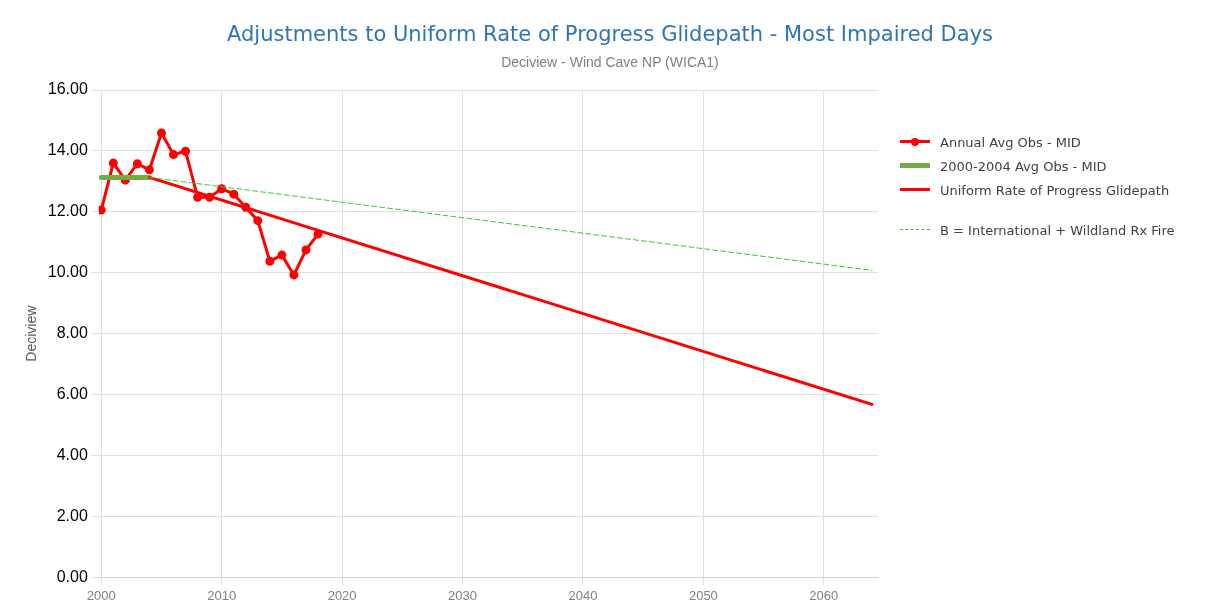 The height and width of the screenshot is (613, 1220). What do you see at coordinates (824, 595) in the screenshot?
I see `x-tick-label: 2060` at bounding box center [824, 595].